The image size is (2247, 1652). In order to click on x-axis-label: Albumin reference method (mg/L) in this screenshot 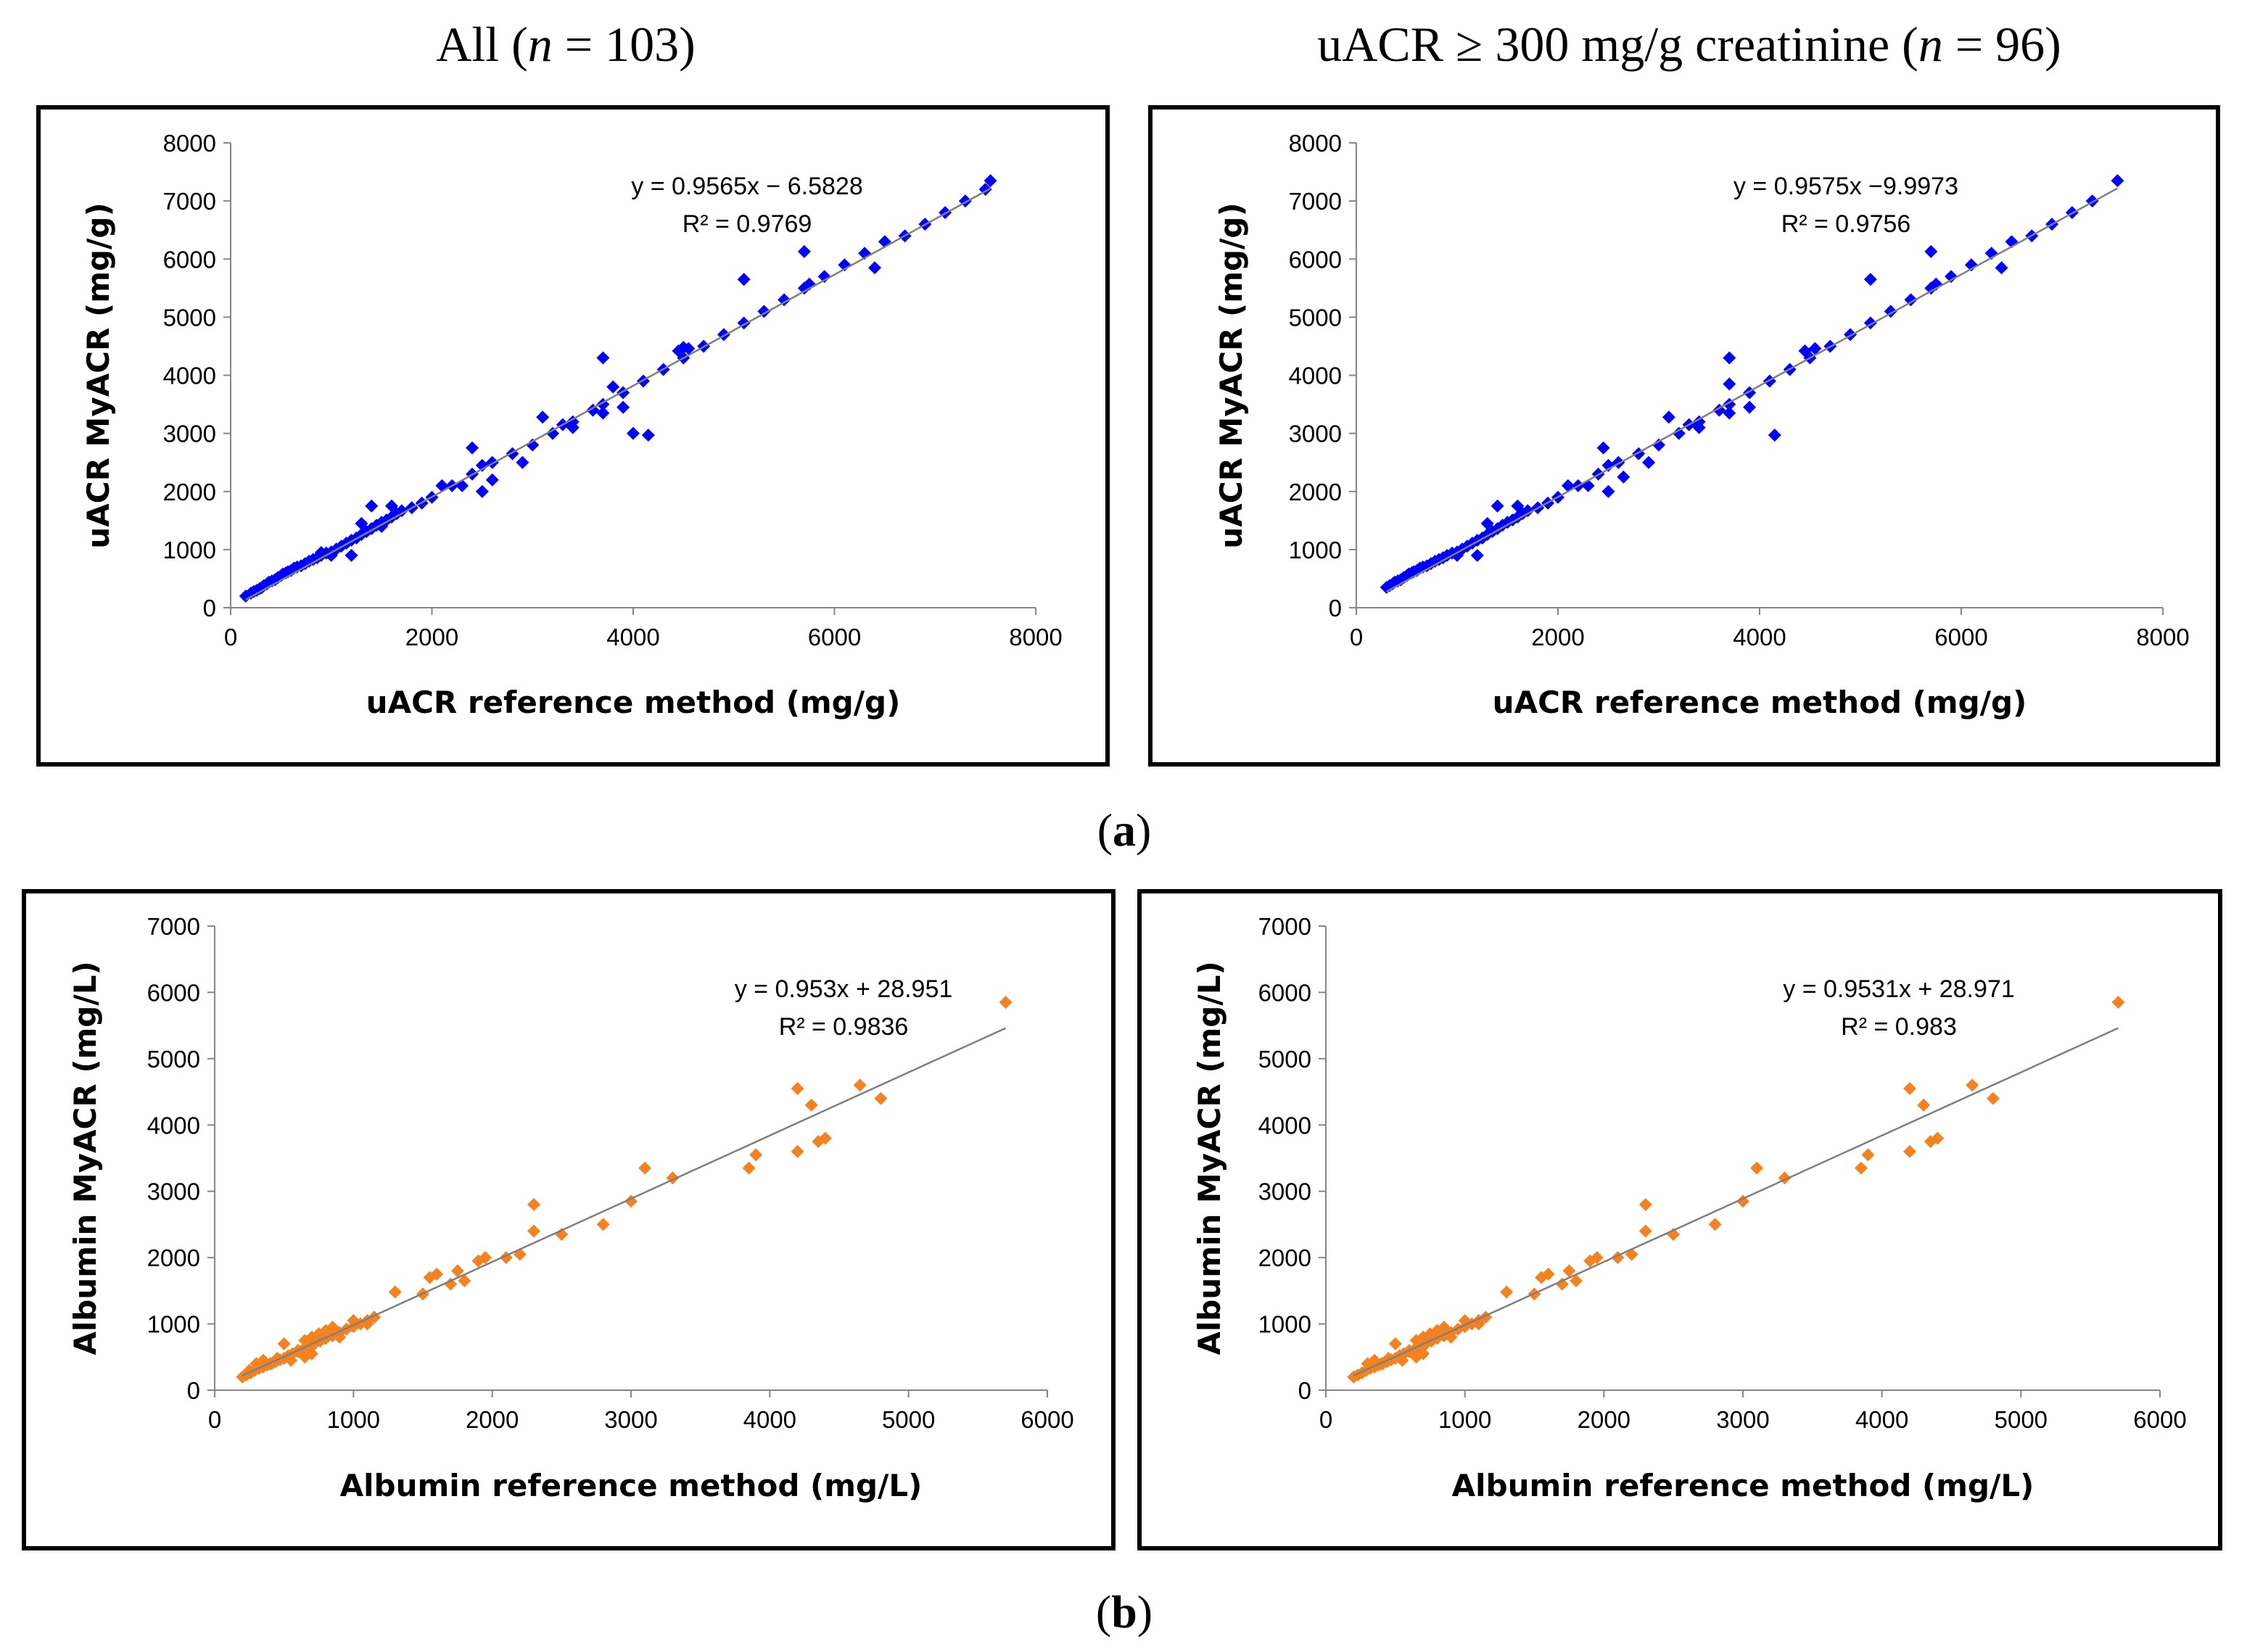, I will do `click(631, 1486)`.